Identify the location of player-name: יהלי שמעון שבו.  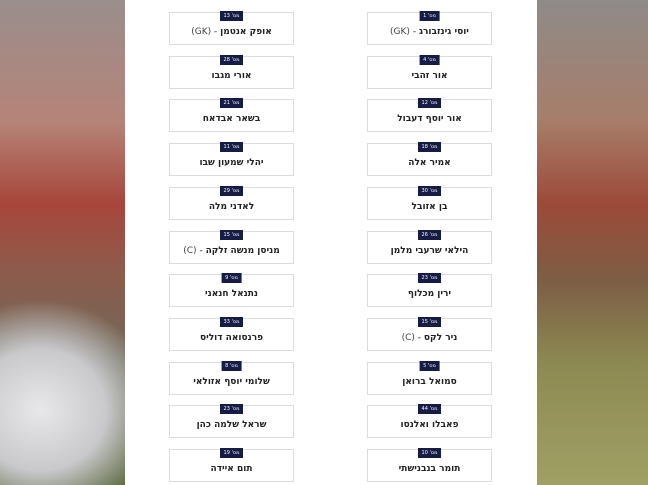
(231, 163).